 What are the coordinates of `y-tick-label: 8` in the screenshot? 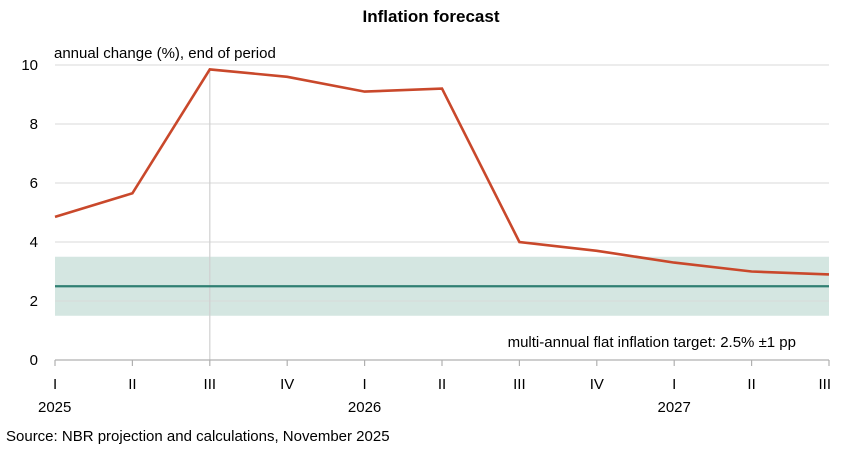 It's located at (34, 124).